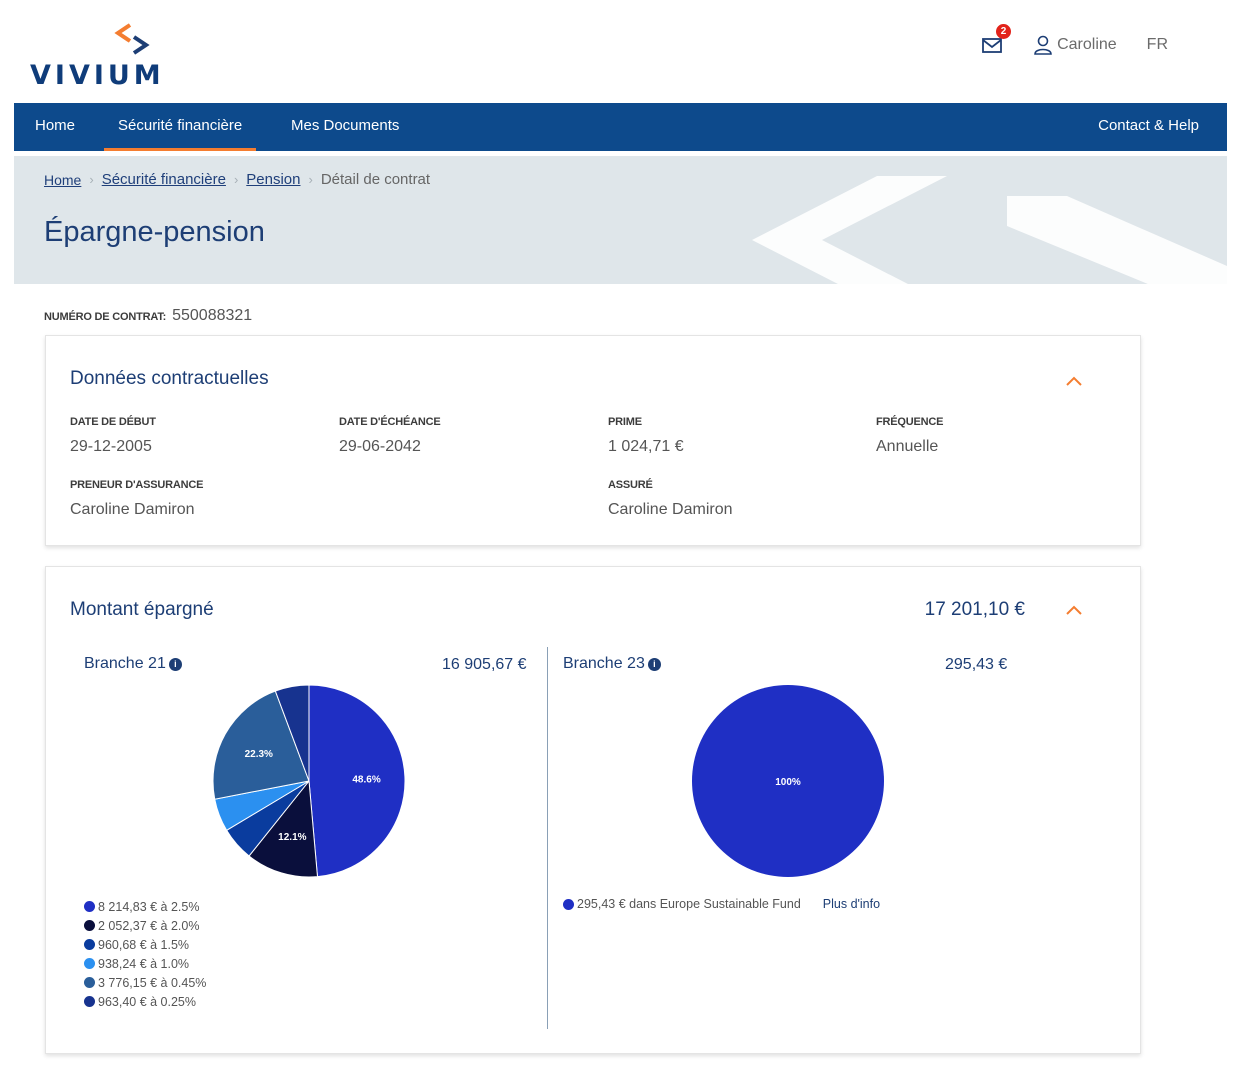  I want to click on page-title: Épargne-pension, so click(154, 232).